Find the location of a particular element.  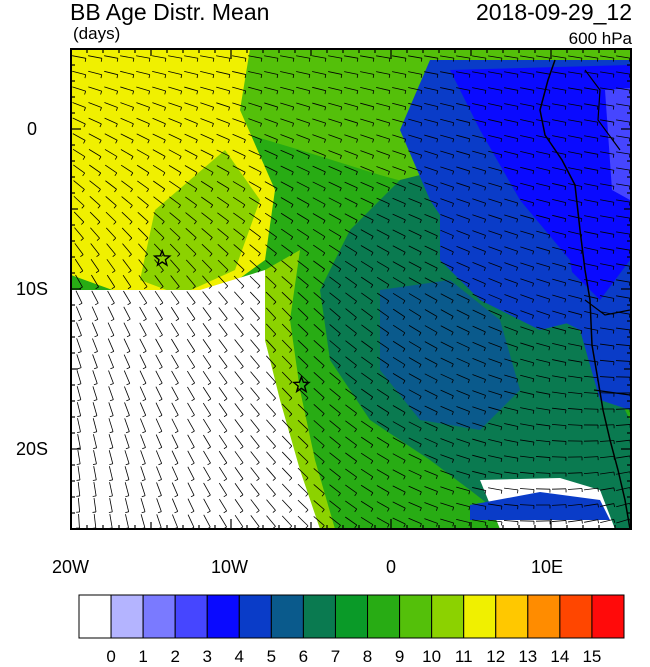

border-lines is located at coordinates (607, 232).